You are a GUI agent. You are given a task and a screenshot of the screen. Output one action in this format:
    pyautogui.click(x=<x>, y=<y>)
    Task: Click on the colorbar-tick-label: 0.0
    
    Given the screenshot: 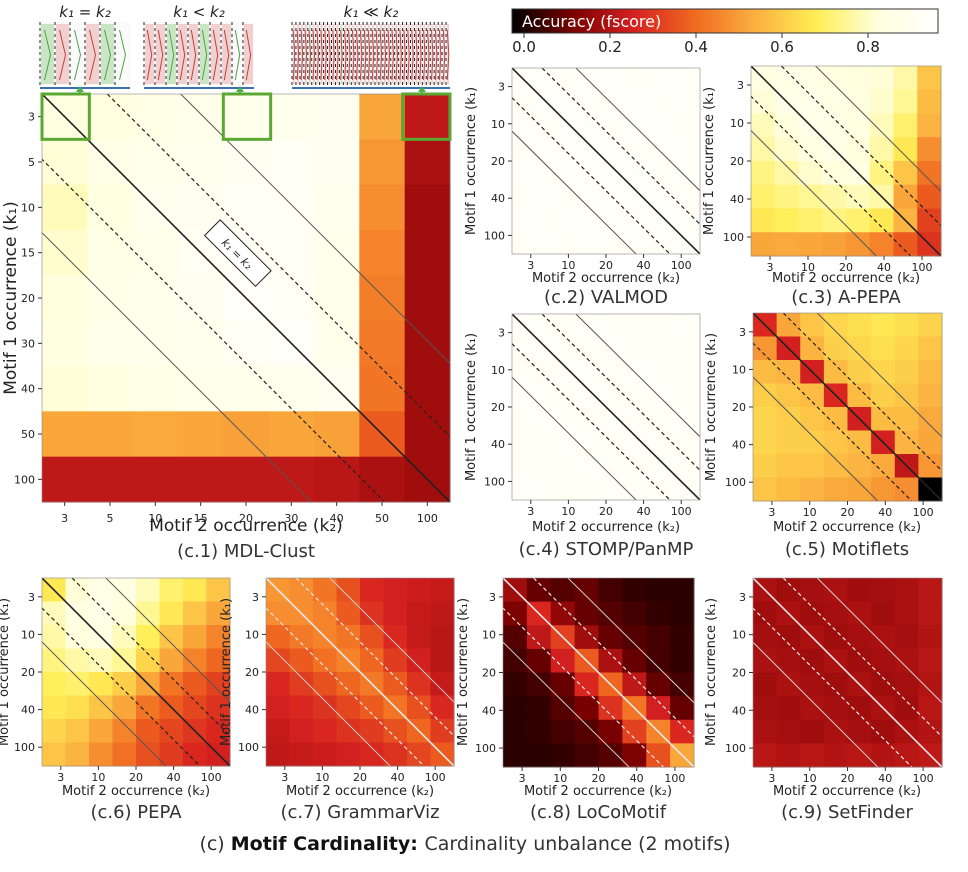 What is the action you would take?
    pyautogui.click(x=524, y=47)
    